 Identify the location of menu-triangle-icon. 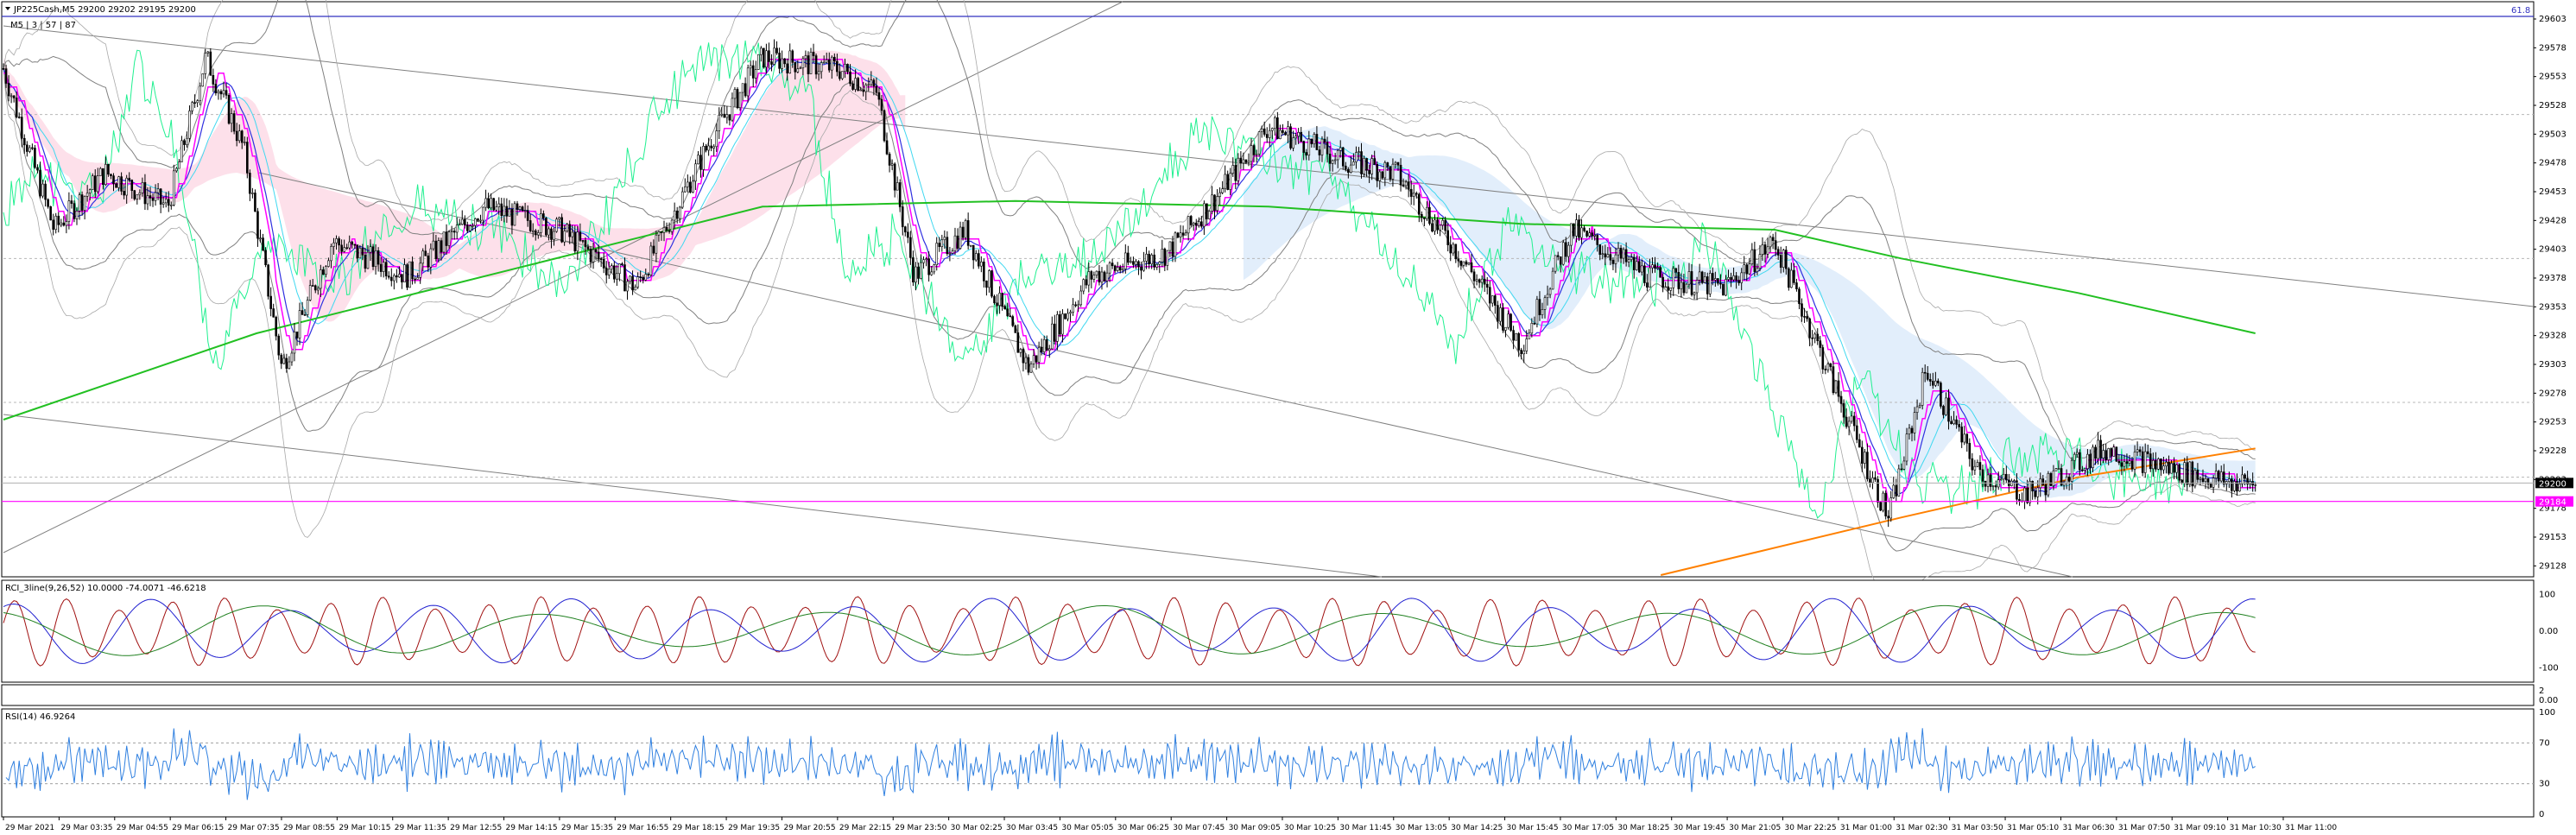
(7, 8).